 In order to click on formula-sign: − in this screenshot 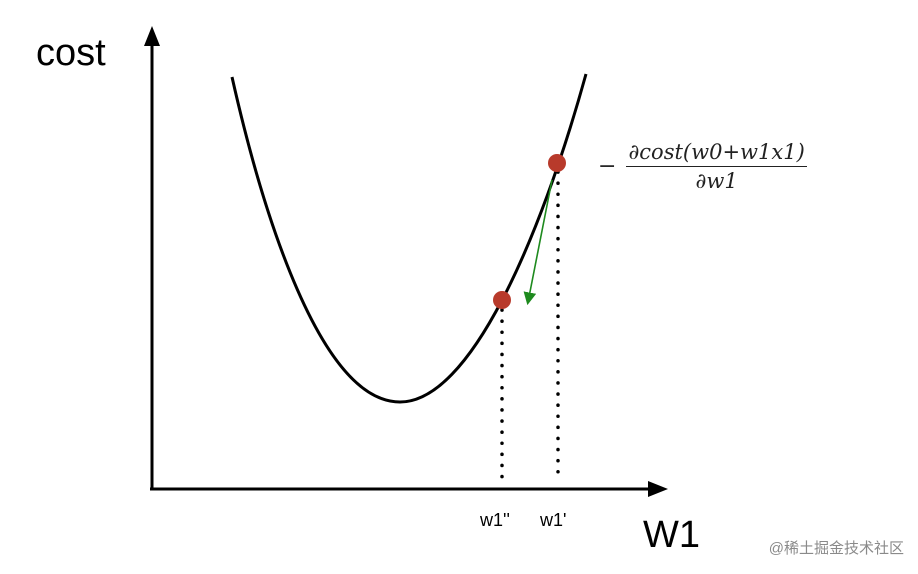, I will do `click(607, 167)`.